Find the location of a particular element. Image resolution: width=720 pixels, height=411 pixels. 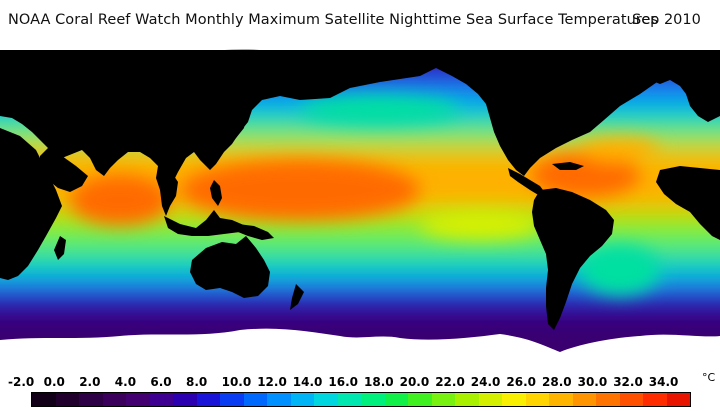

cool-current-south-atlantic is located at coordinates (620, 270).